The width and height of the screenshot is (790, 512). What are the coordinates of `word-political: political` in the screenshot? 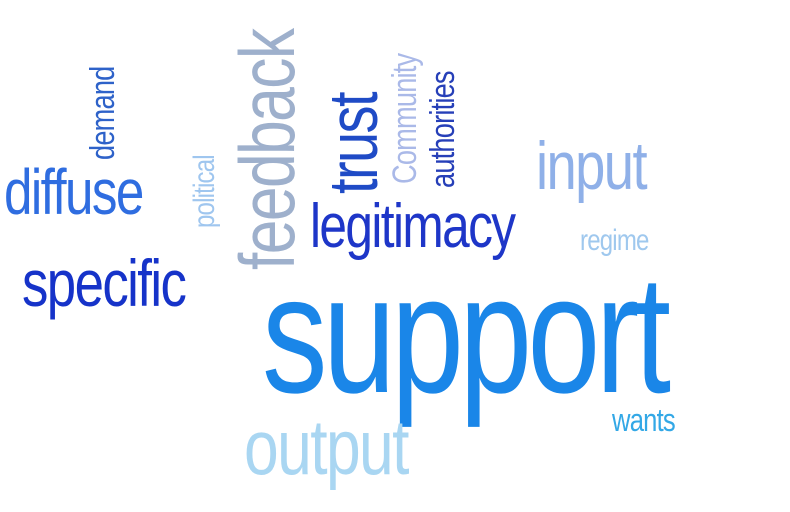 It's located at (204, 191).